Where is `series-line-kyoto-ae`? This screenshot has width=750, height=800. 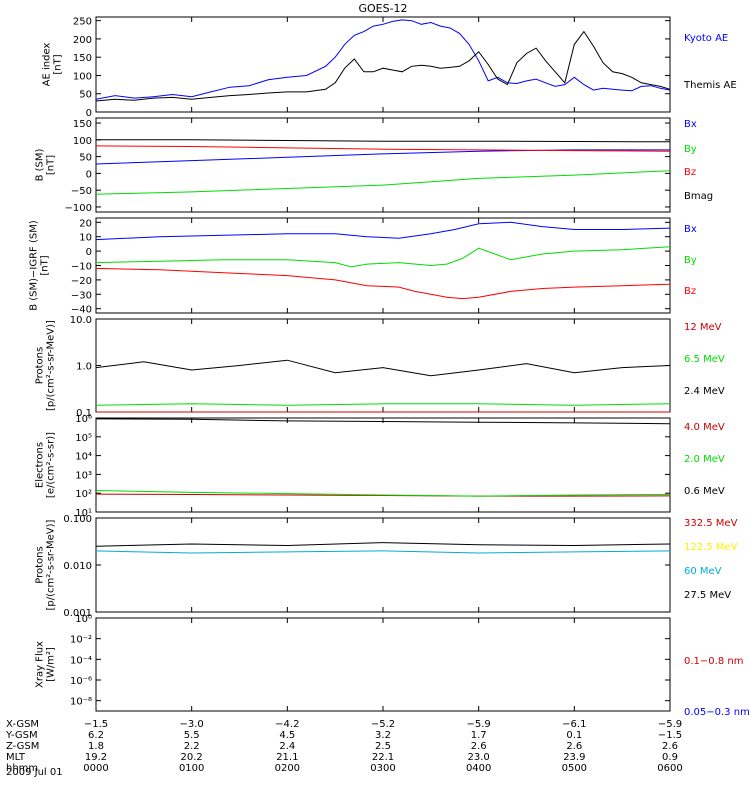 series-line-kyoto-ae is located at coordinates (383, 59).